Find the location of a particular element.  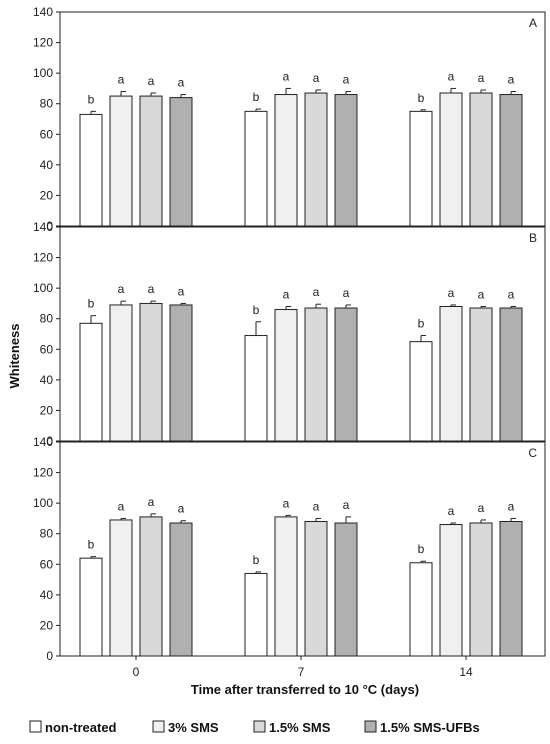

x-axis-title: Time after transferred to 10 °C (days) is located at coordinates (305, 689).